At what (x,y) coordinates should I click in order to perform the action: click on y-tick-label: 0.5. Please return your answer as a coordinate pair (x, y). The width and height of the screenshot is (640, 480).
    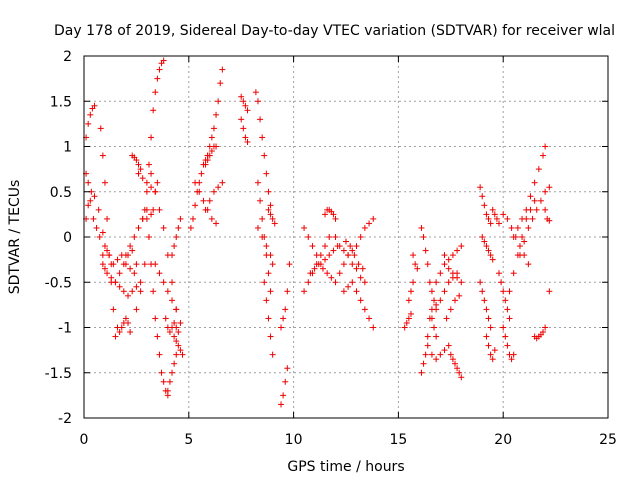
    Looking at the image, I should click on (61, 193).